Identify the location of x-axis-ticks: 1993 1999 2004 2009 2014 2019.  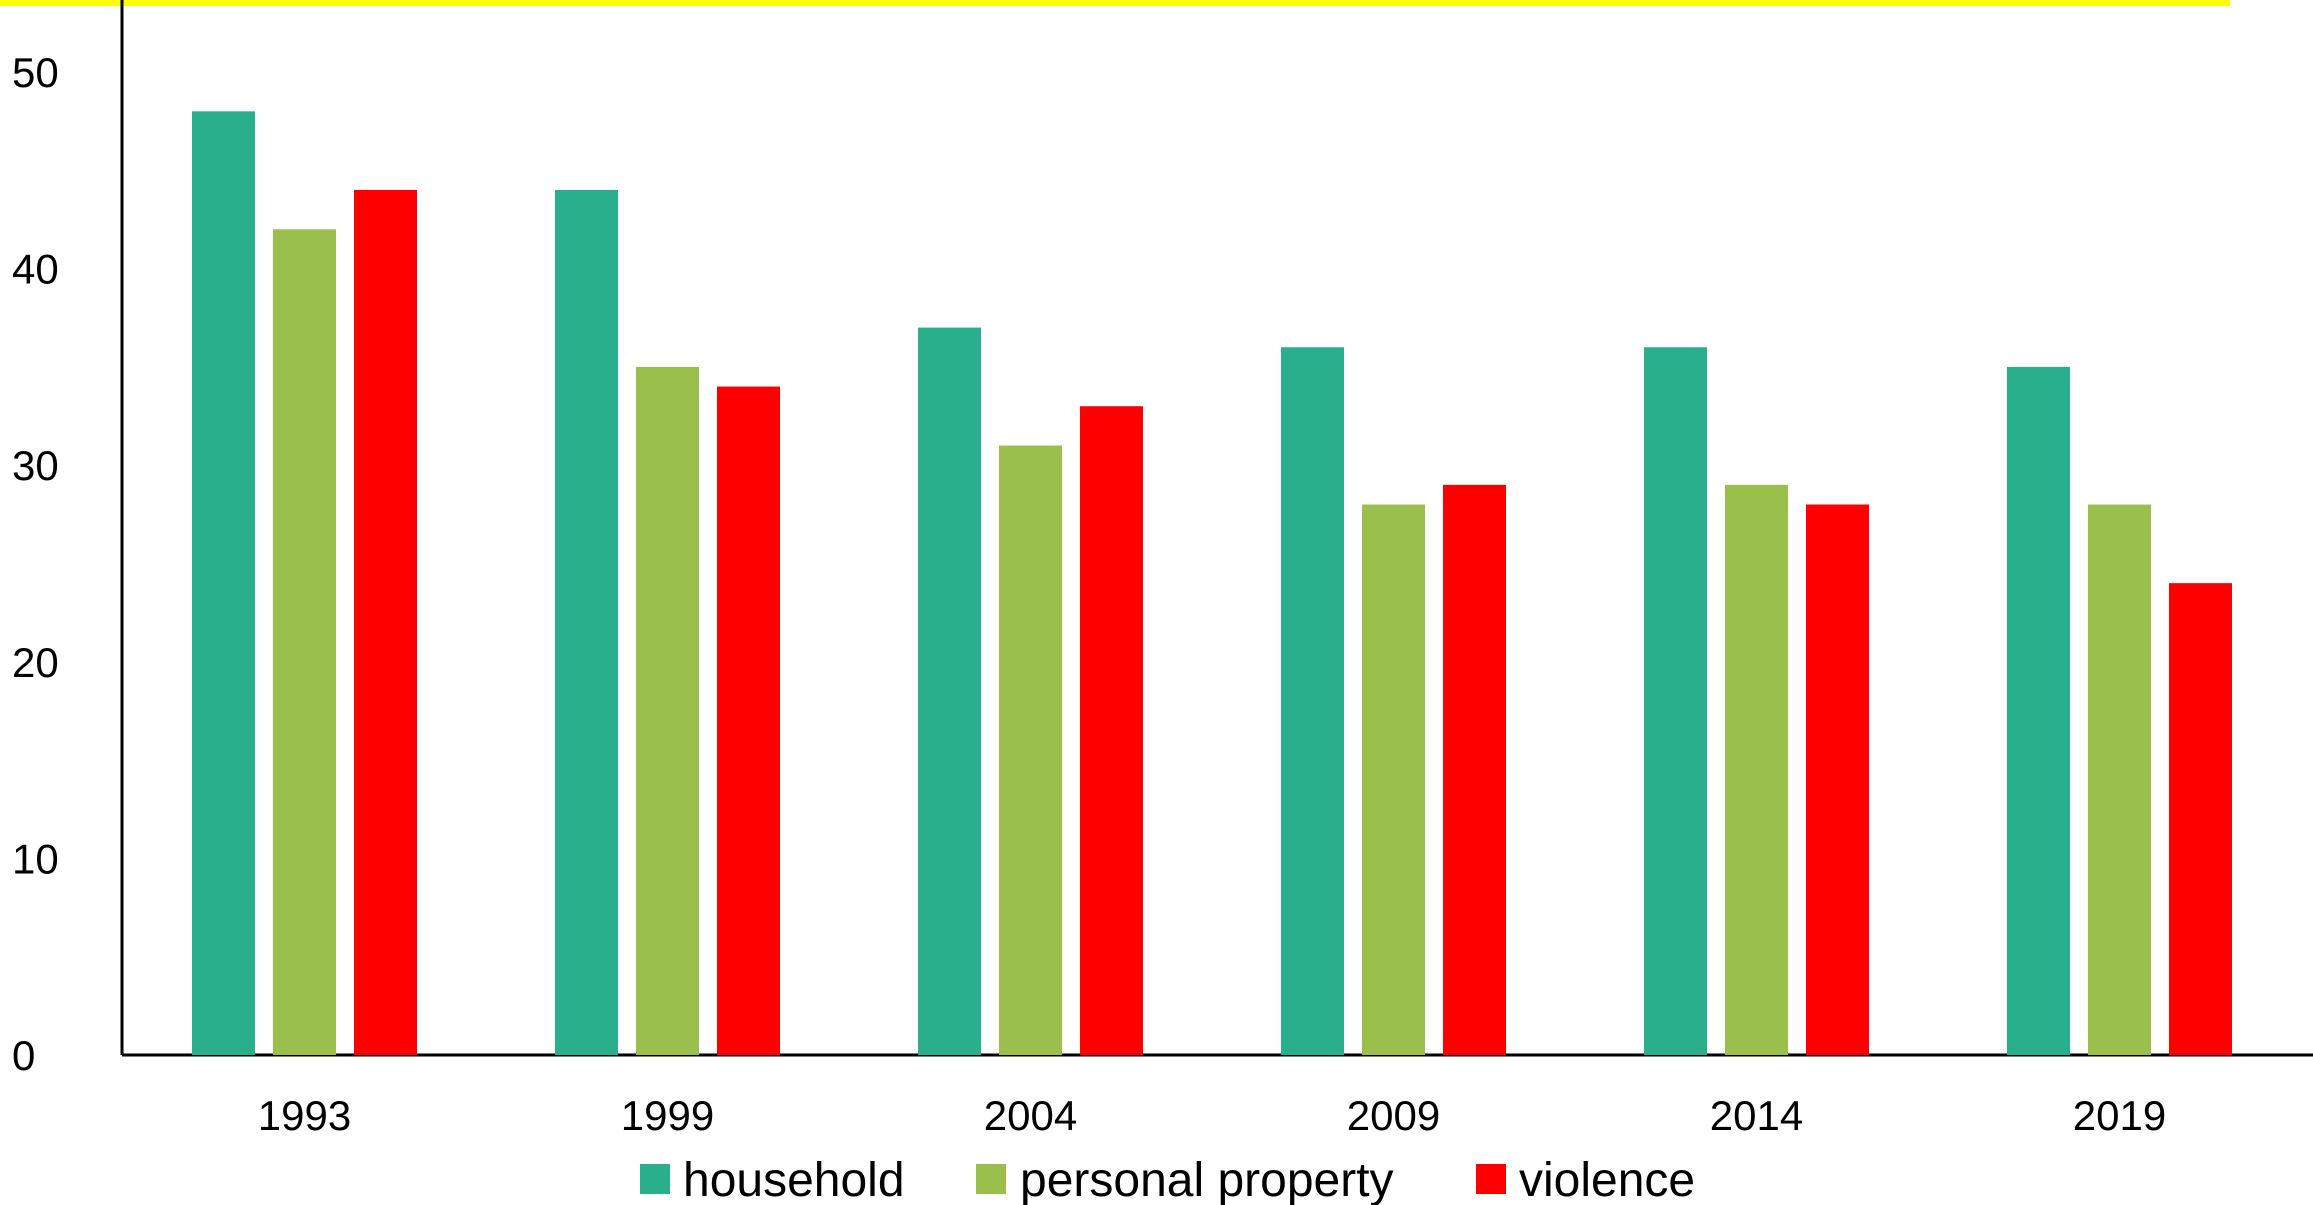
(1212, 1115).